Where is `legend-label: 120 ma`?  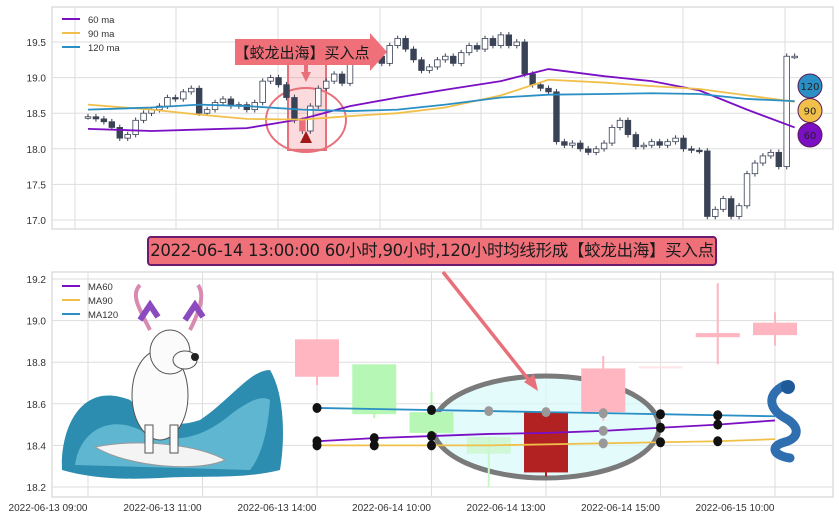
legend-label: 120 ma is located at coordinates (104, 48).